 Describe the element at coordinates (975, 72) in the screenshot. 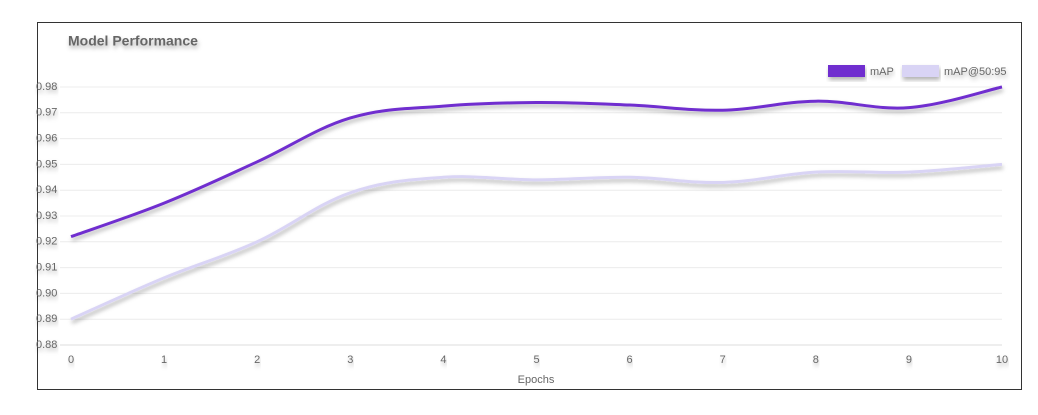

I see `legend-label: mAP@50:95` at that location.